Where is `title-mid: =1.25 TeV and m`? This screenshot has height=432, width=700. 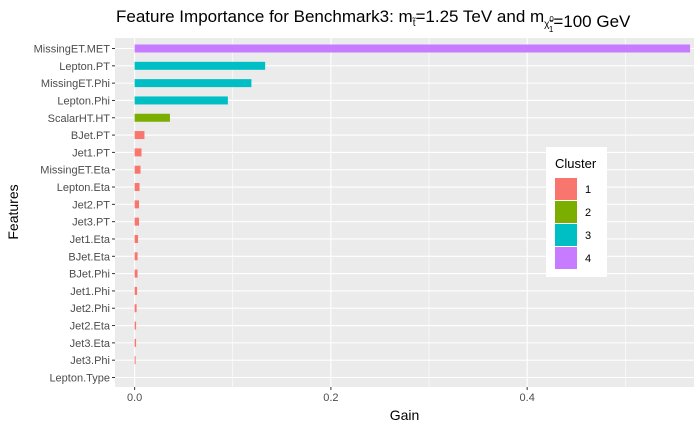 title-mid: =1.25 TeV and m is located at coordinates (479, 16).